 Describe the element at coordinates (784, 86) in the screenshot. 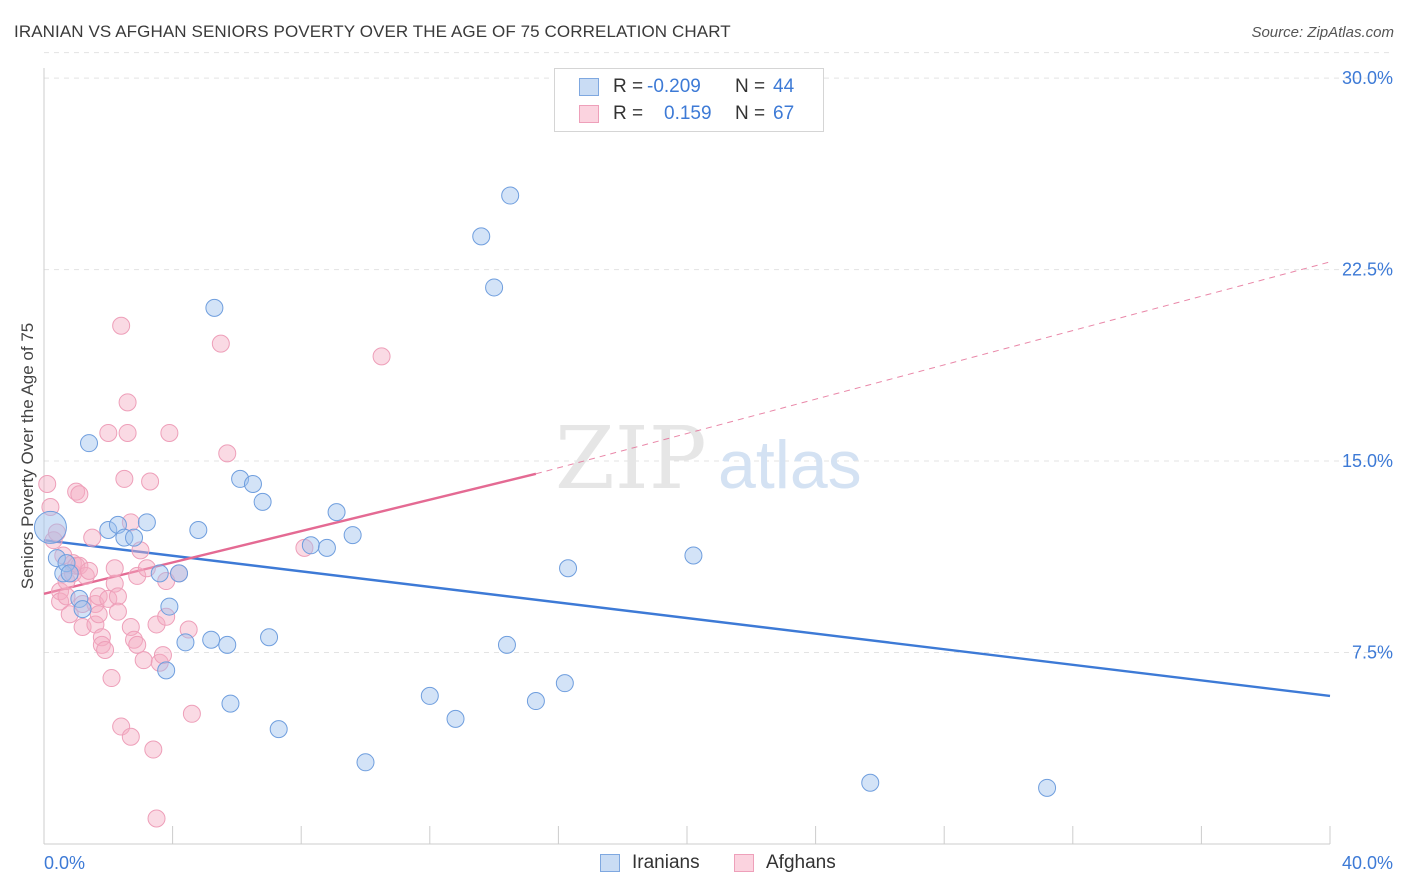

I see `n-value: 44` at that location.